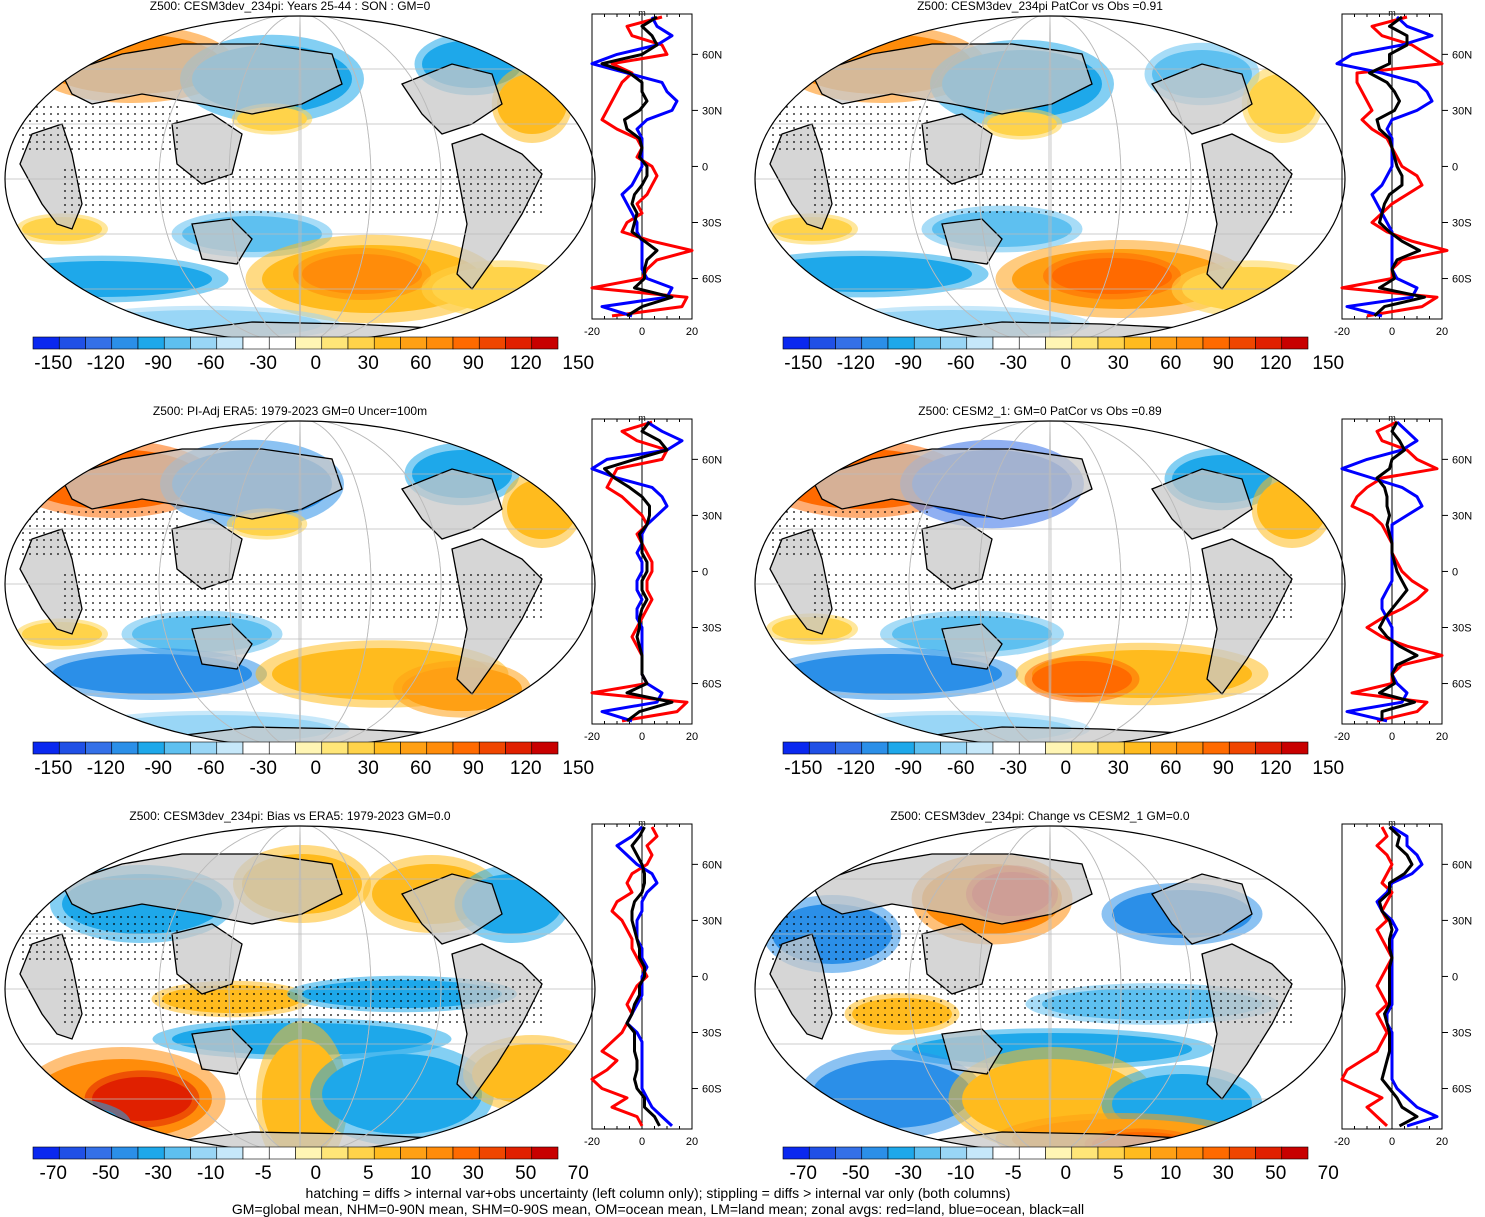 The image size is (1485, 1217). What do you see at coordinates (158, 363) in the screenshot?
I see `colorbar-label: -90` at bounding box center [158, 363].